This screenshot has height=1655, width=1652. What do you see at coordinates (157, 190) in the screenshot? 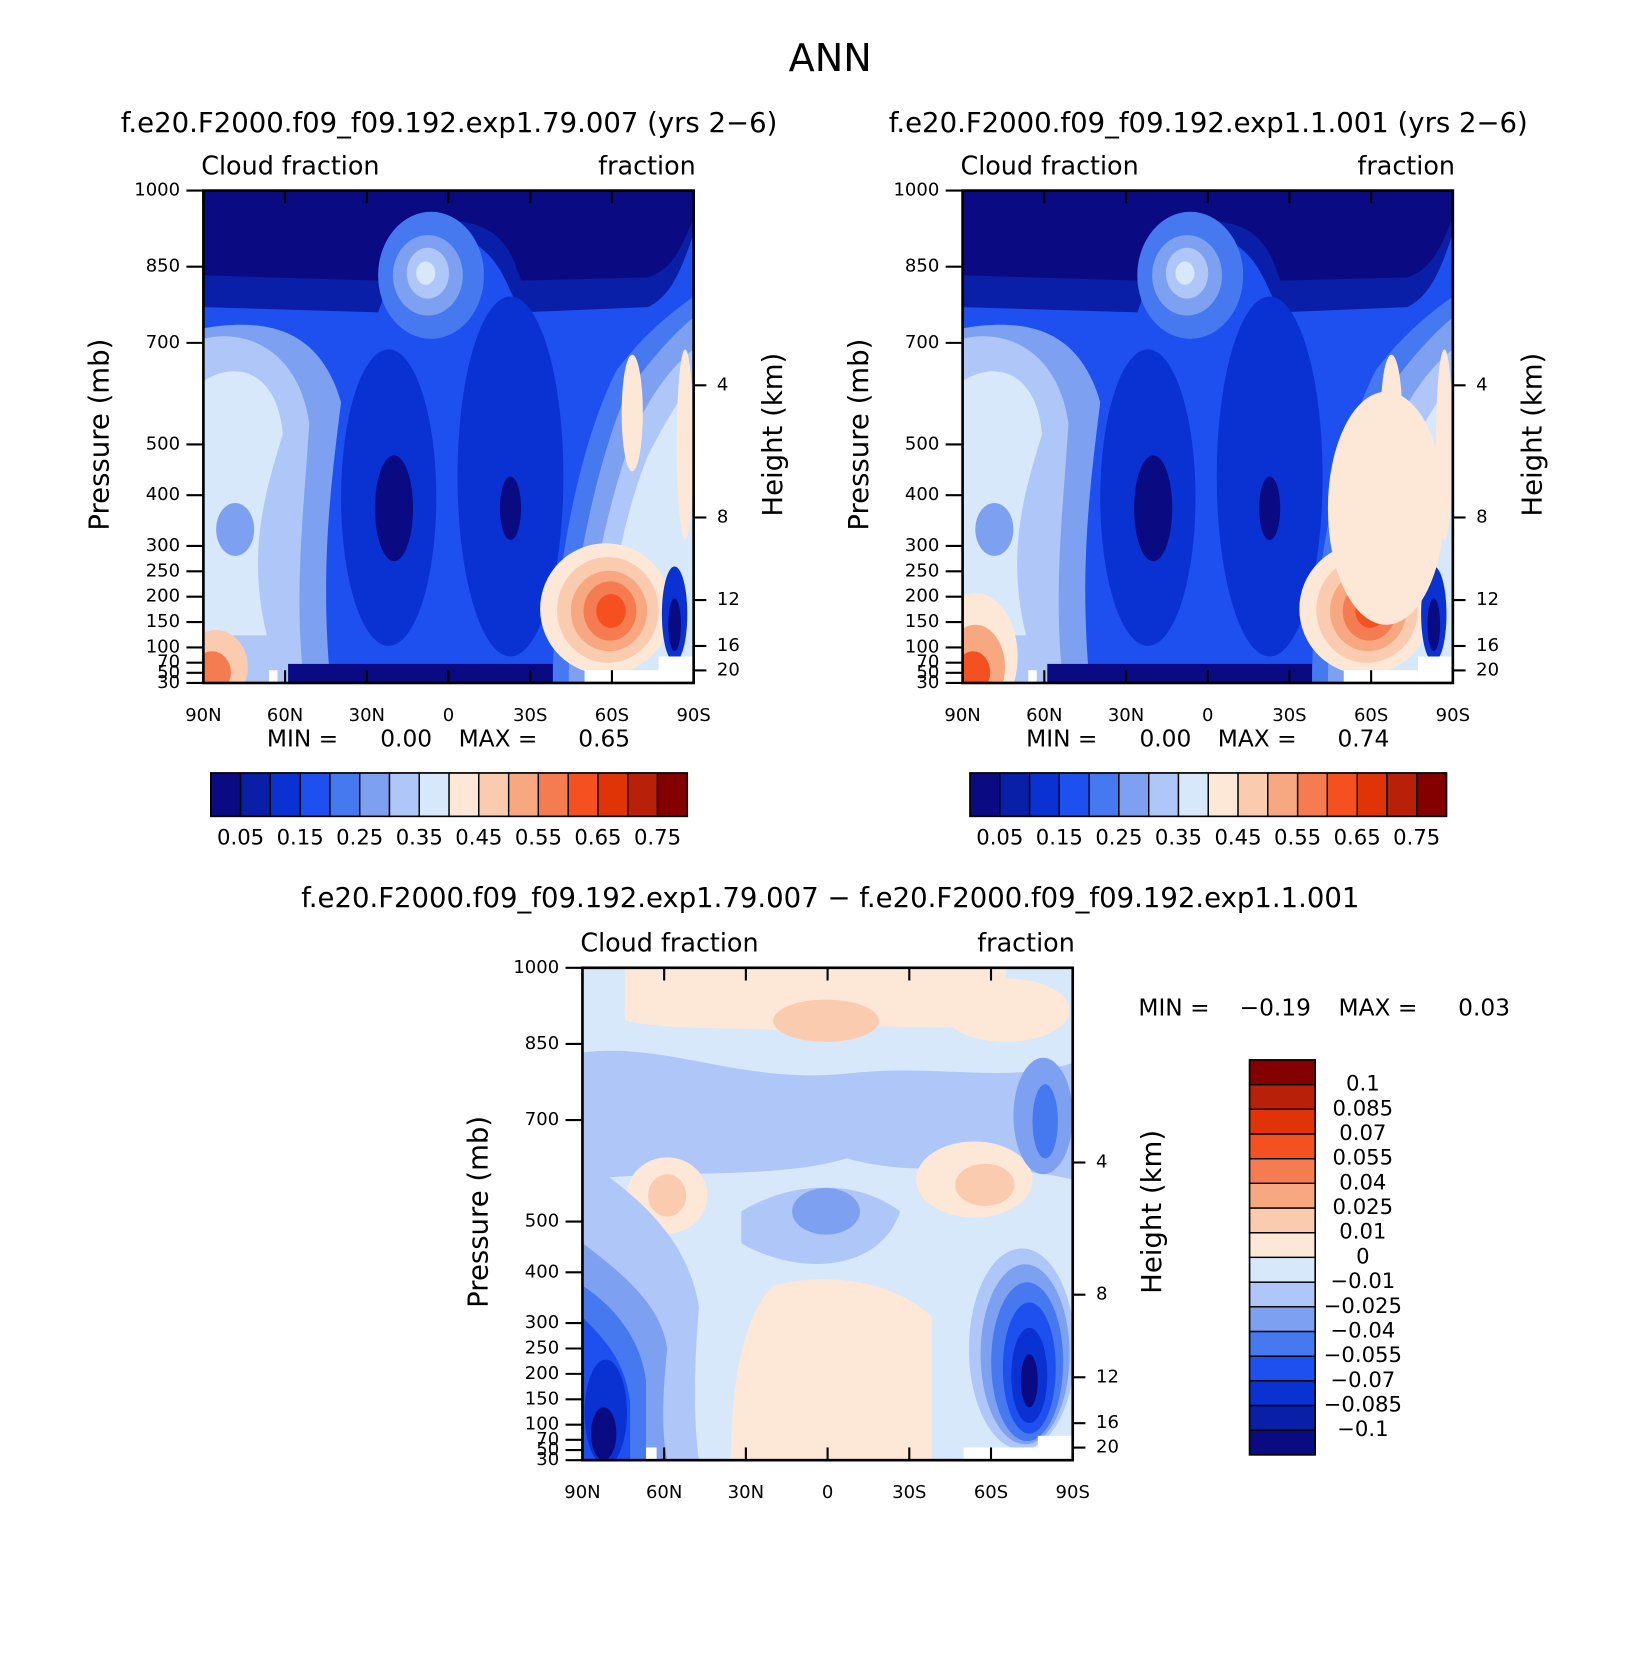
I see `y-tick-label: 1000` at bounding box center [157, 190].